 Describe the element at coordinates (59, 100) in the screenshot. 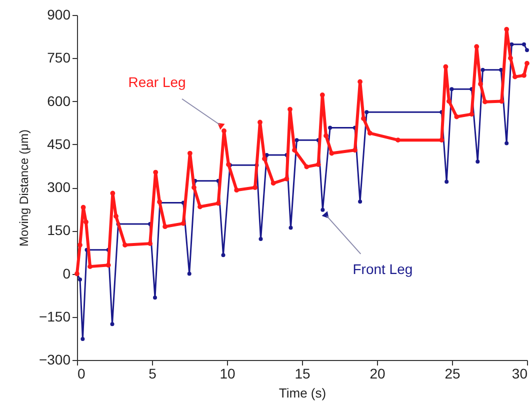

I see `y-tick-label: 600` at that location.